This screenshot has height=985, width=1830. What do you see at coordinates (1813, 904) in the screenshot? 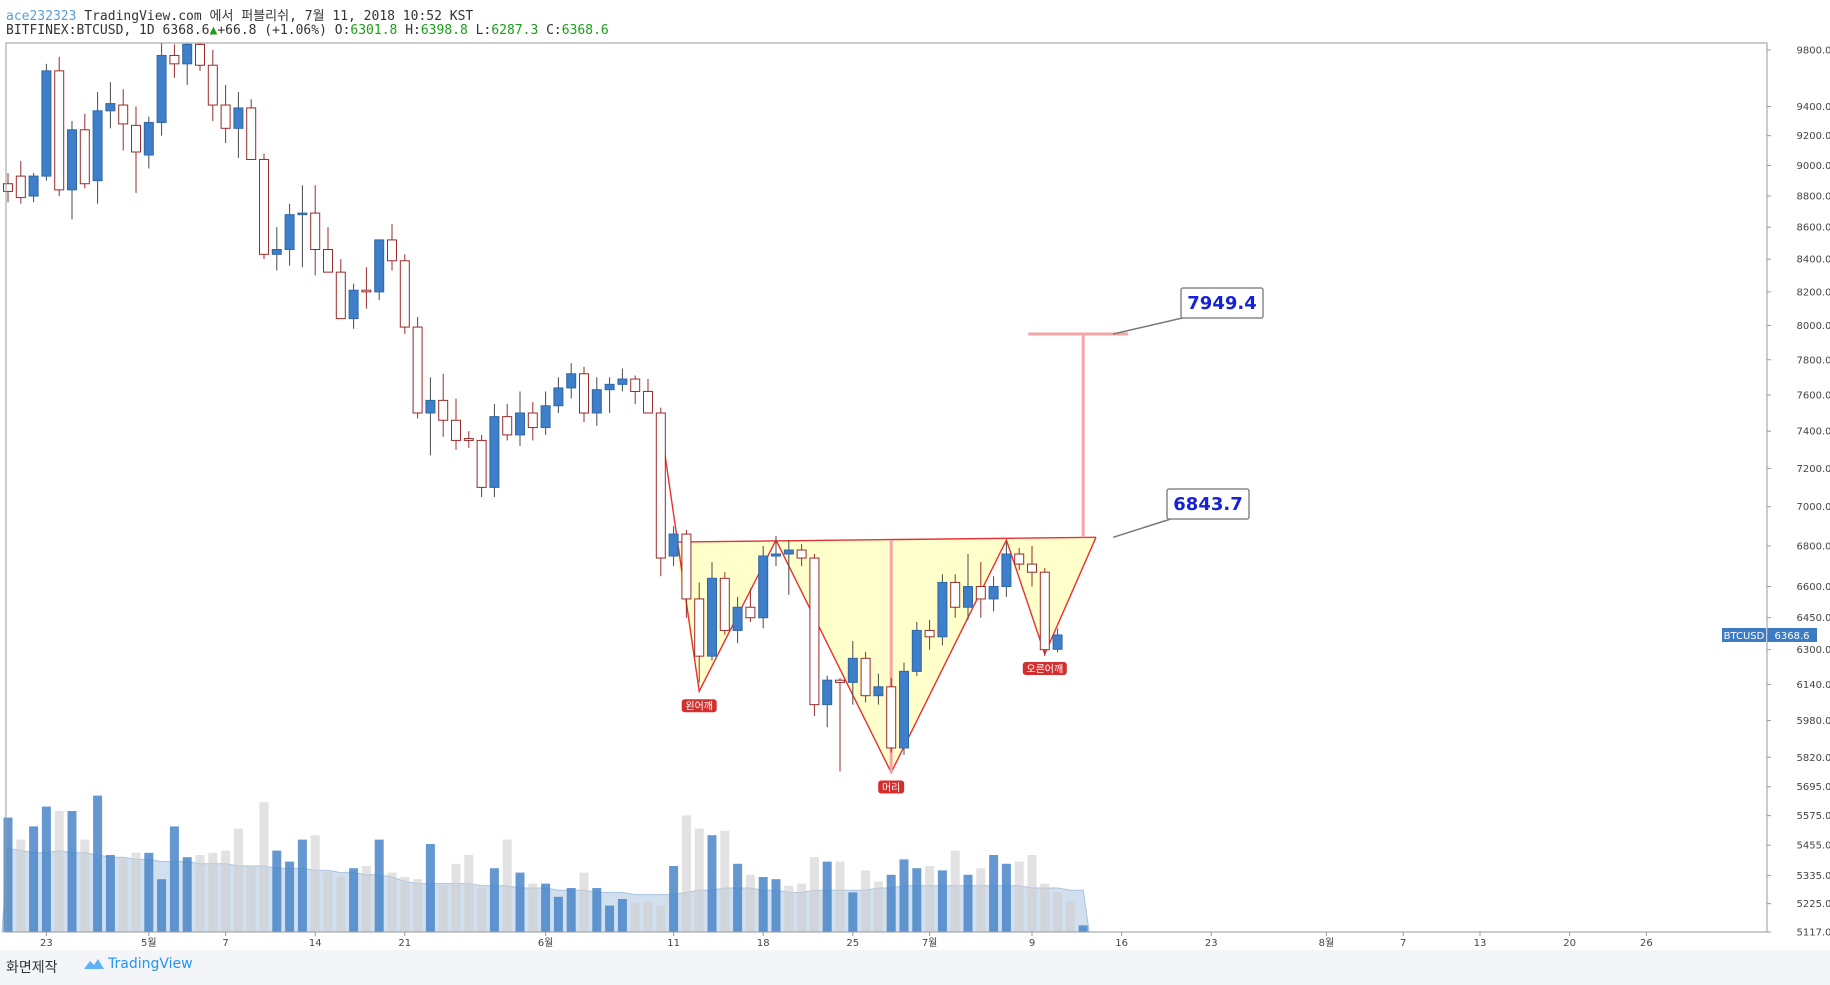
I see `y-tick-label: 5225.0` at bounding box center [1813, 904].